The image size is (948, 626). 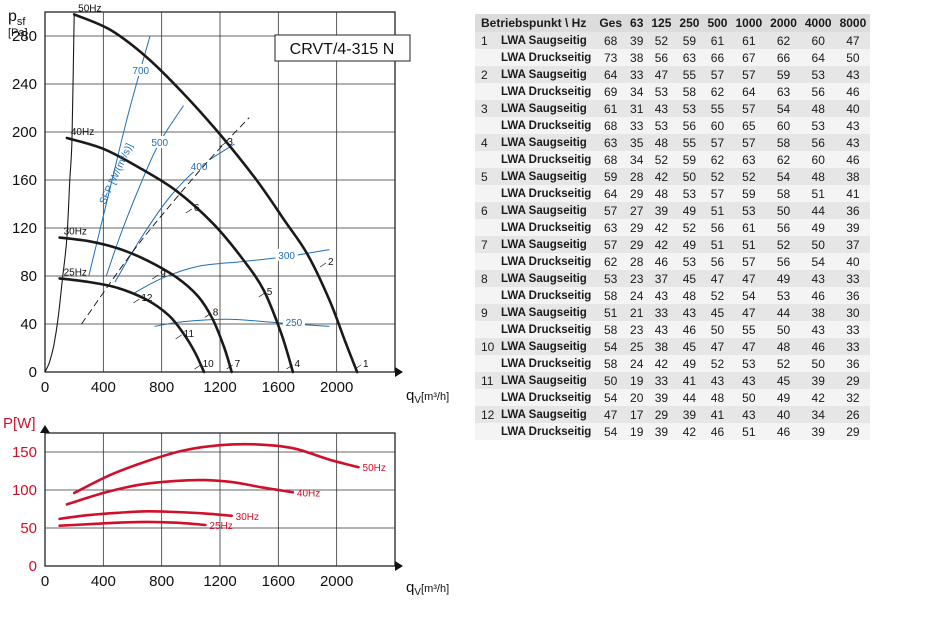 I want to click on value-cell: 47, so click(x=717, y=346).